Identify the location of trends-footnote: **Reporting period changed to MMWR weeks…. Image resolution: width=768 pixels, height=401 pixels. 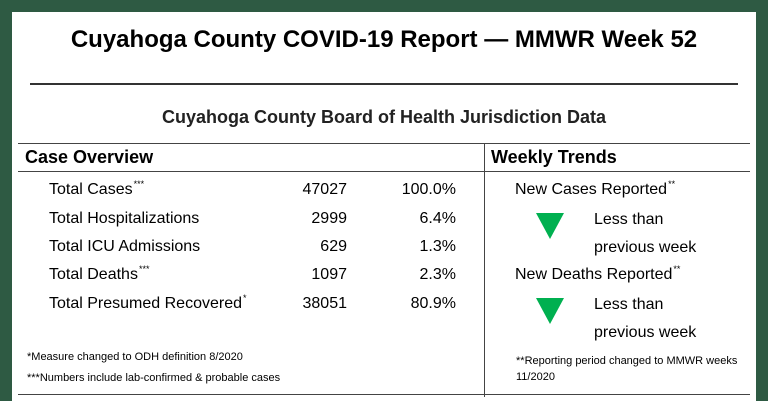
(631, 369).